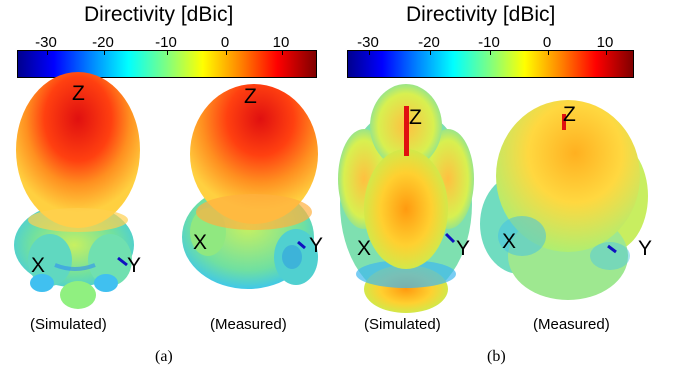  What do you see at coordinates (496, 356) in the screenshot?
I see `panel-caption: (b)` at bounding box center [496, 356].